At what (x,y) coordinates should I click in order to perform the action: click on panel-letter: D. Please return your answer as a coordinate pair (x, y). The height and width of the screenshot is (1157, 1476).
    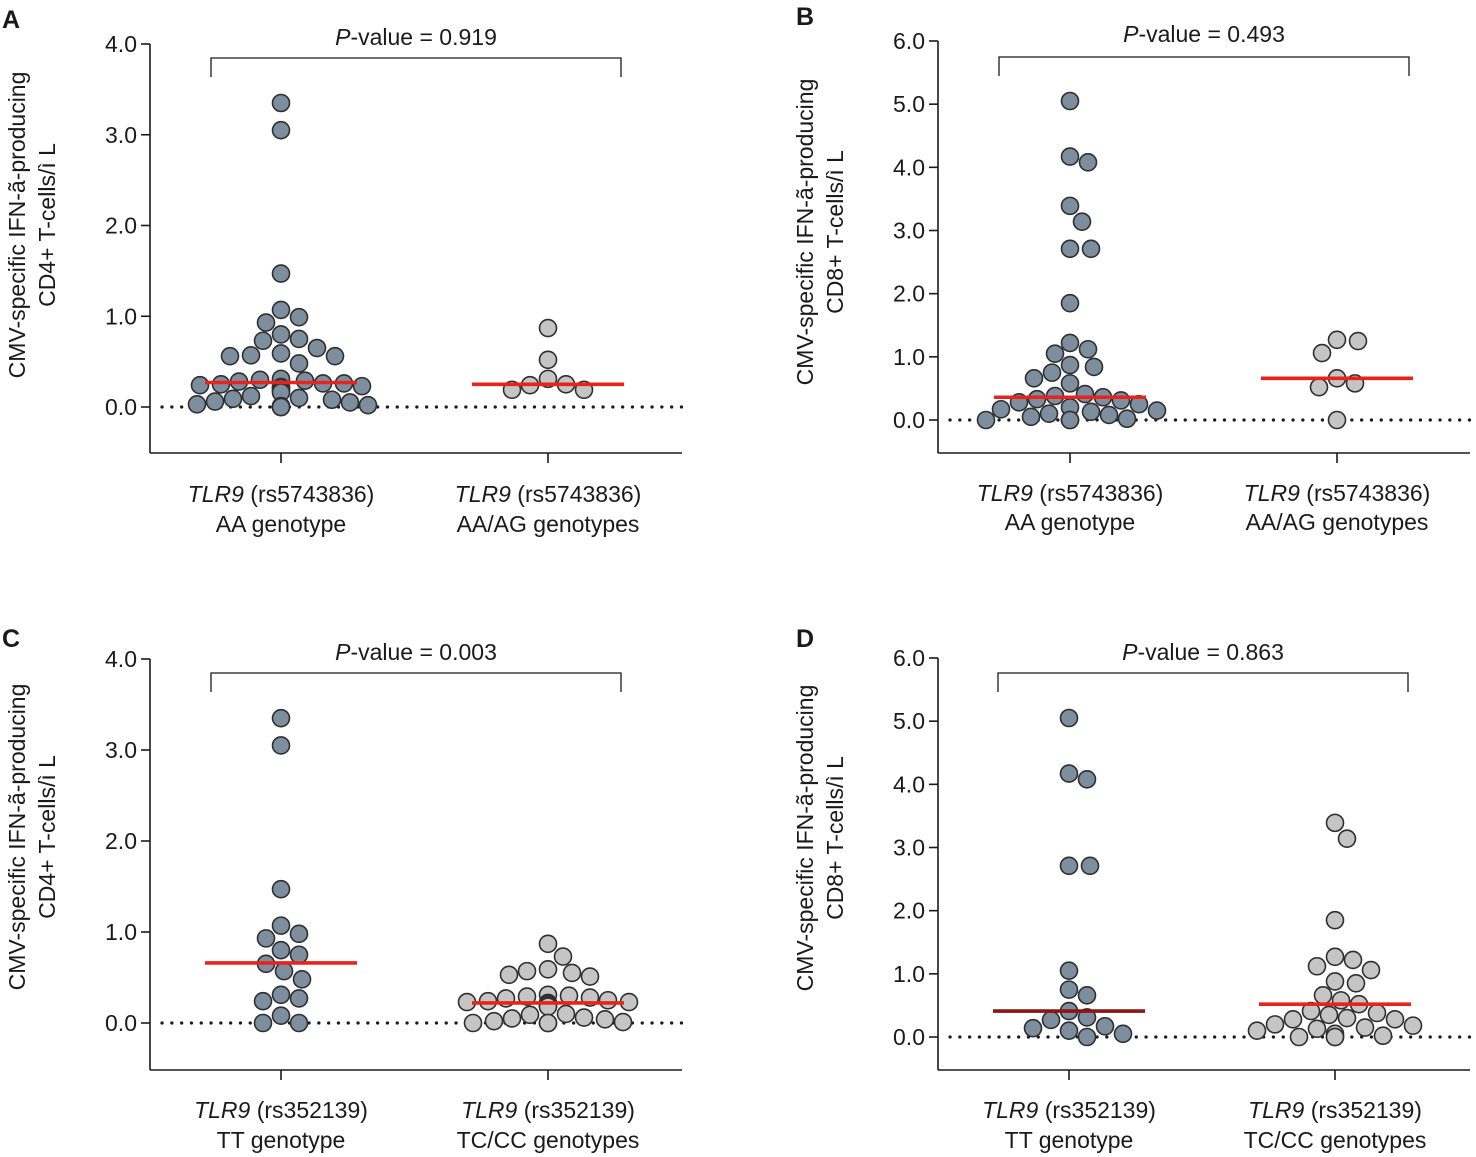
    Looking at the image, I should click on (805, 639).